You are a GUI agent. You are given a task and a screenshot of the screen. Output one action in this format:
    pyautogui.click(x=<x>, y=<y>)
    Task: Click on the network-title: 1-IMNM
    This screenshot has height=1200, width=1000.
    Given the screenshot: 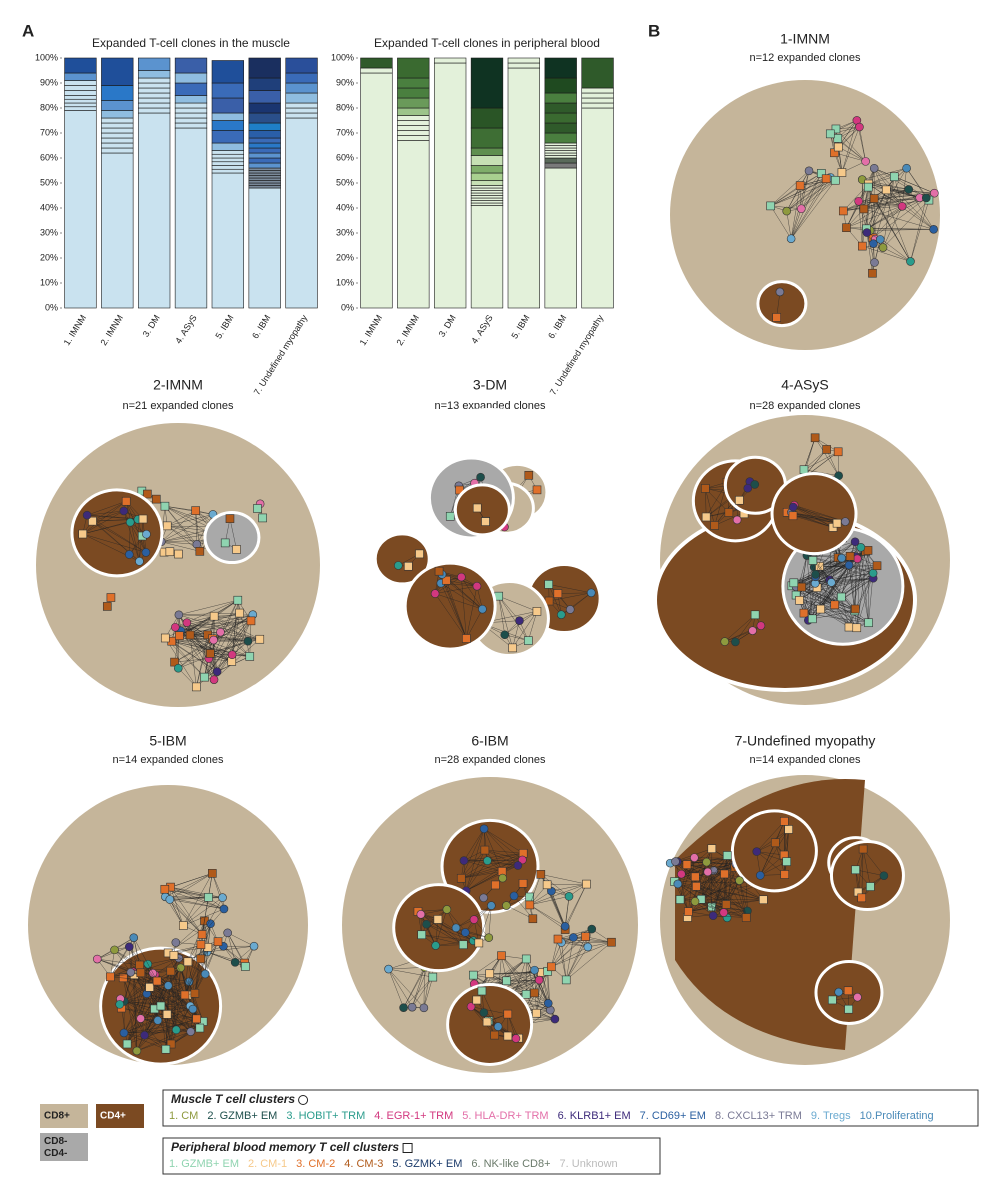 What is the action you would take?
    pyautogui.click(x=805, y=39)
    